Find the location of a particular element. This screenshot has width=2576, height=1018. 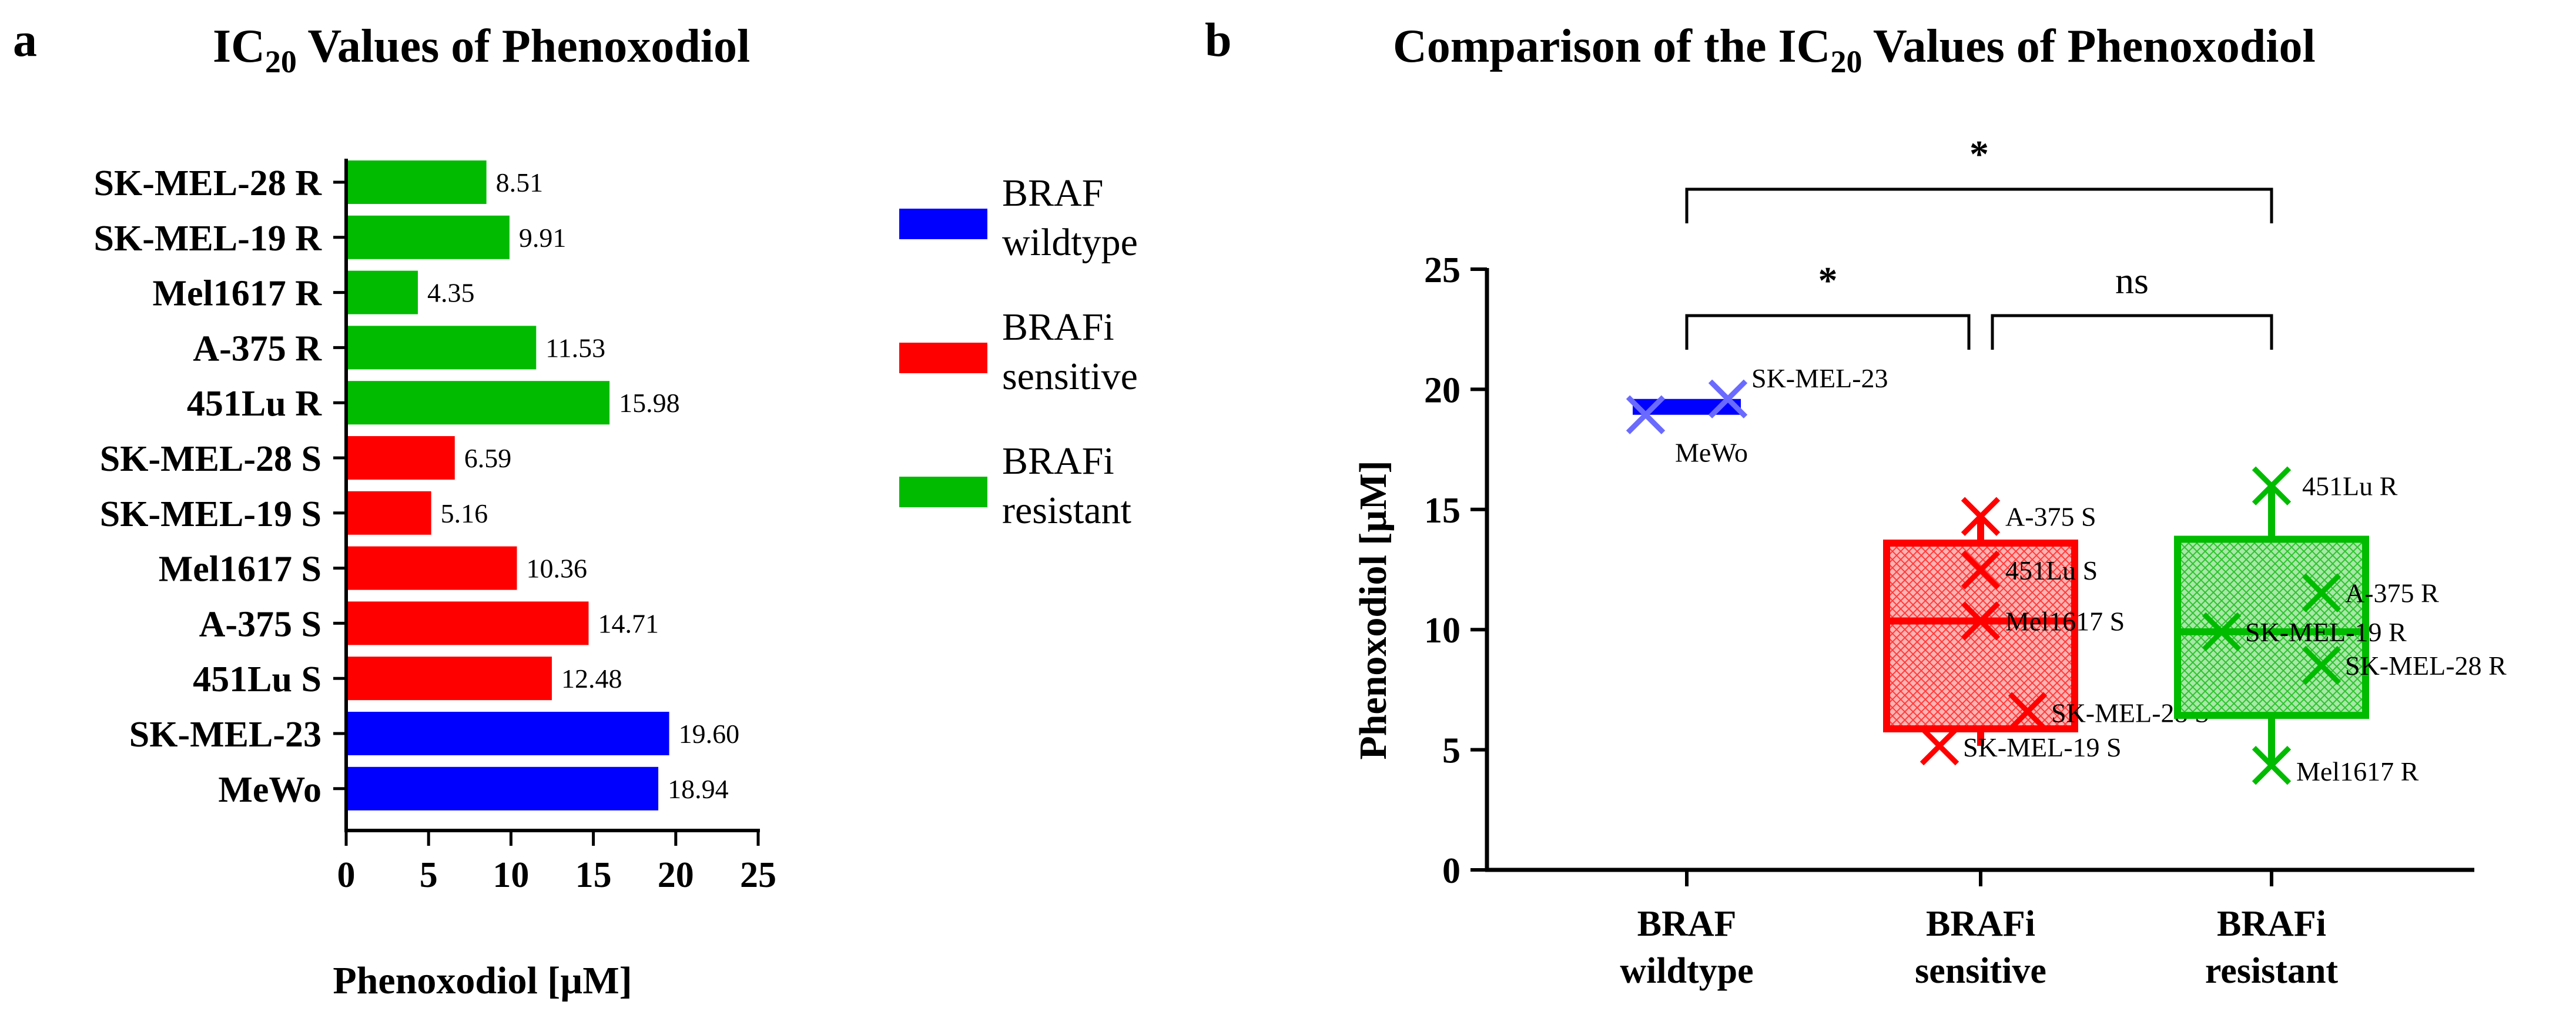

category-tick-label: SK-MEL-23 is located at coordinates (225, 735).